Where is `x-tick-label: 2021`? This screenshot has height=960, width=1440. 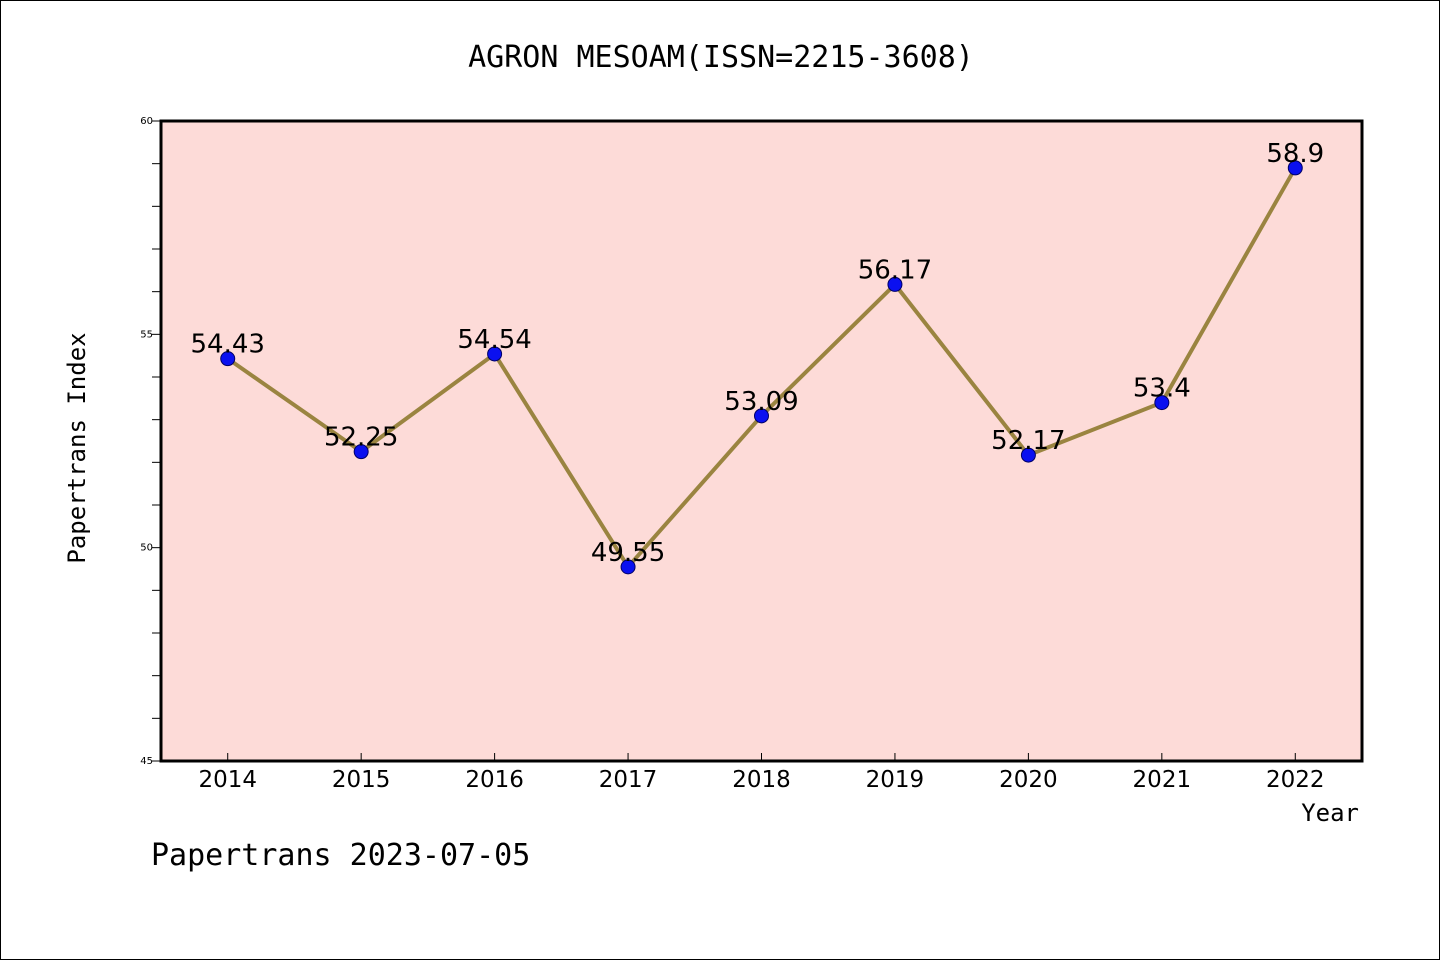 x-tick-label: 2021 is located at coordinates (1162, 780).